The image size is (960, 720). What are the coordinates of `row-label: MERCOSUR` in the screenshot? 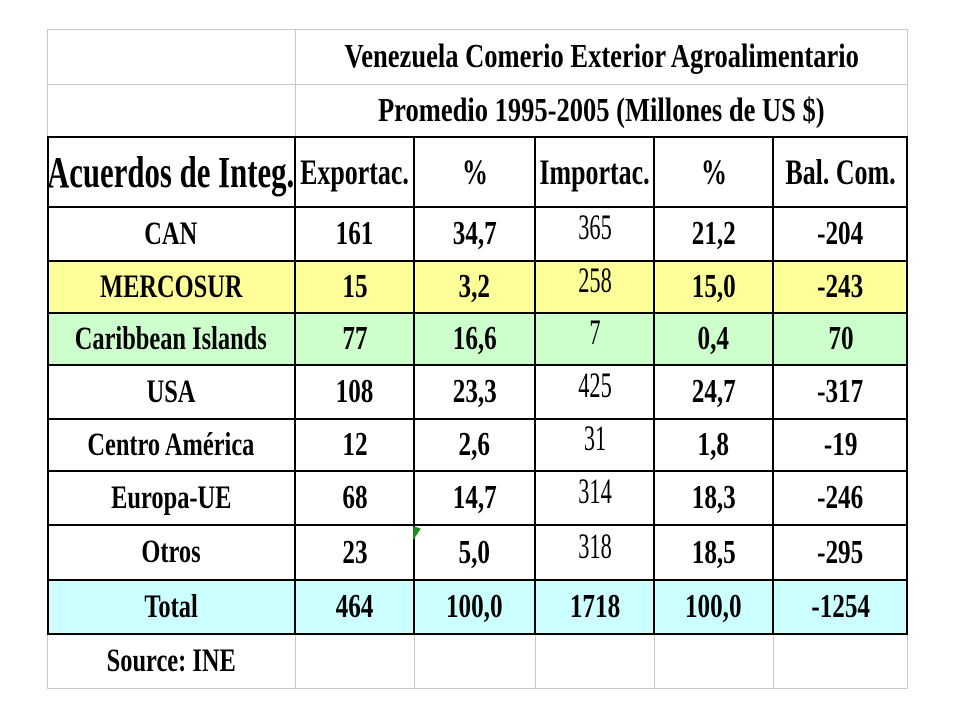 It's located at (171, 287).